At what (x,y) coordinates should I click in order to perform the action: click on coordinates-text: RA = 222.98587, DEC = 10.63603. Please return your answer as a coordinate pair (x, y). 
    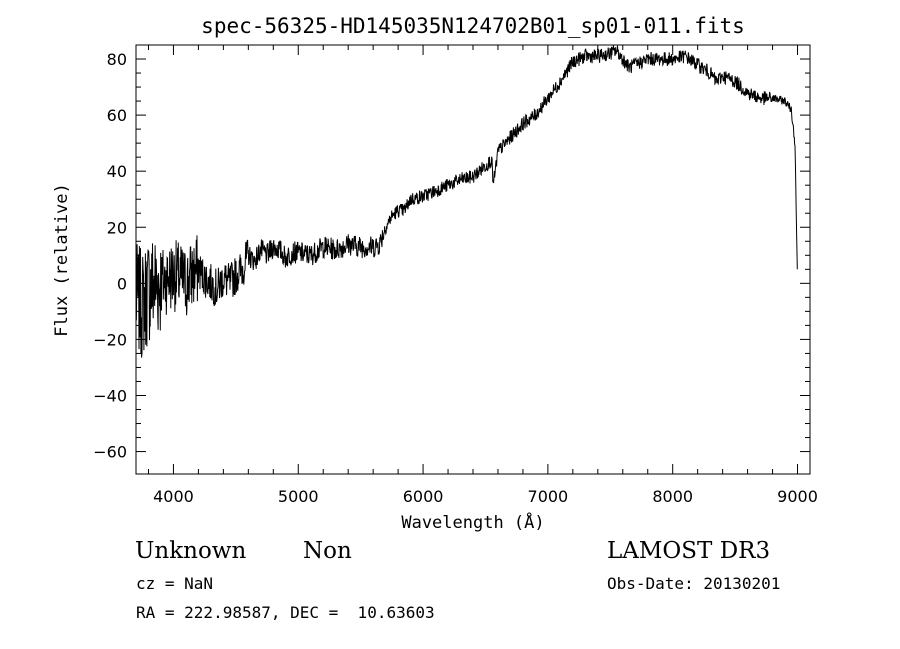
    Looking at the image, I should click on (285, 612).